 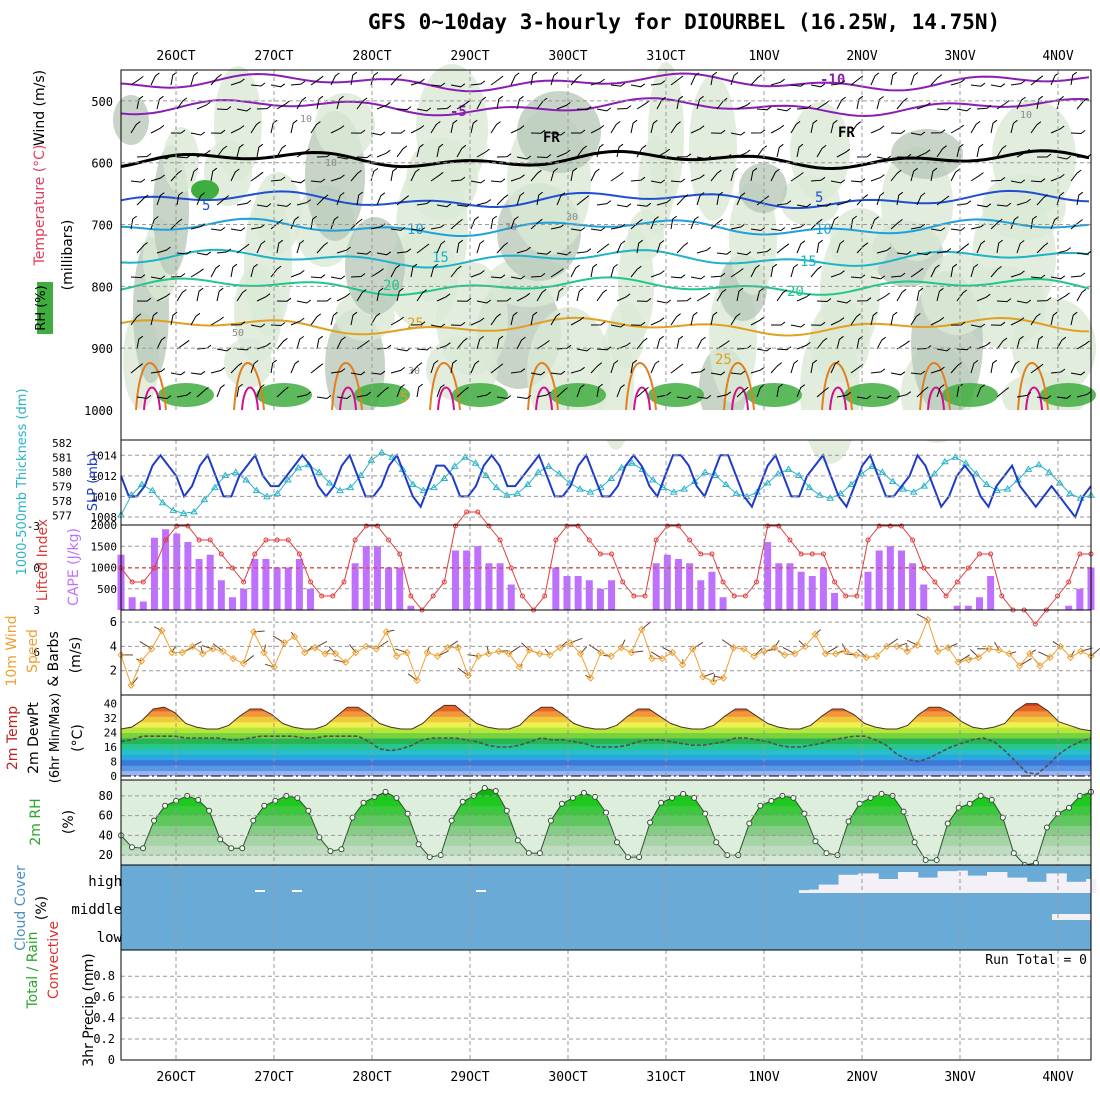 I want to click on thickness-tick: 577, so click(x=62, y=516).